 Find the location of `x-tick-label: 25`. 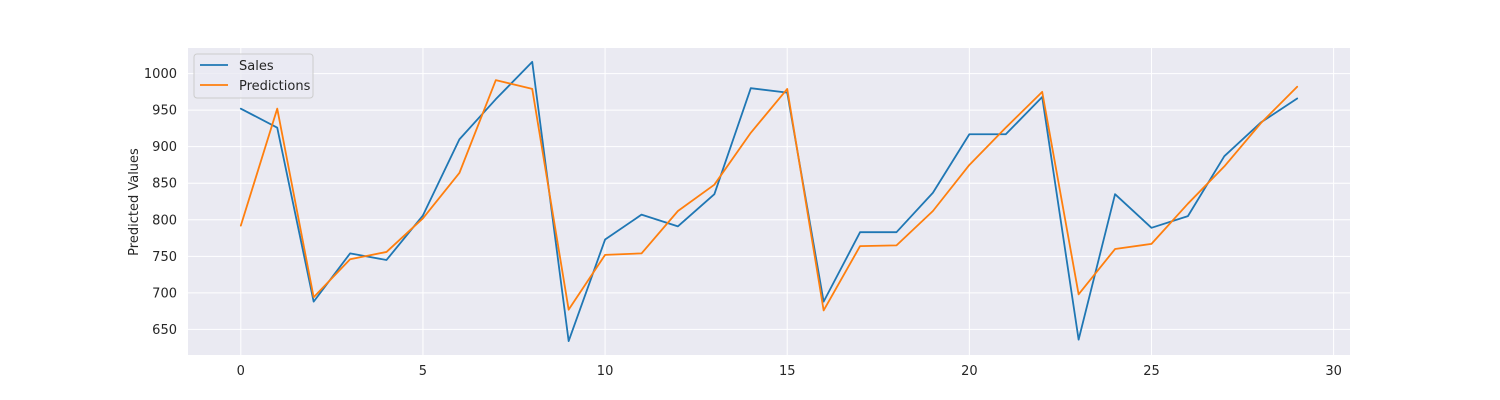

x-tick-label: 25 is located at coordinates (1151, 371).